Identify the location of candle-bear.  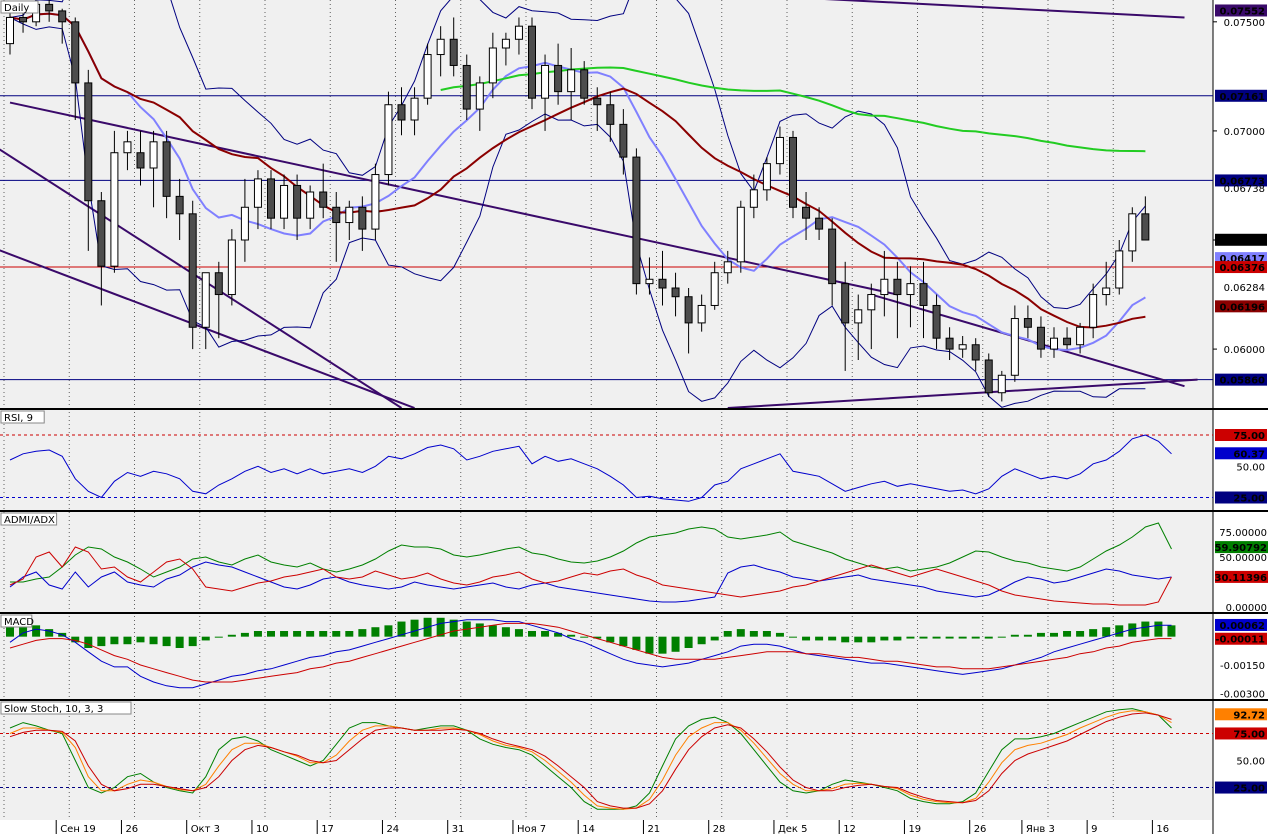
(532, 62).